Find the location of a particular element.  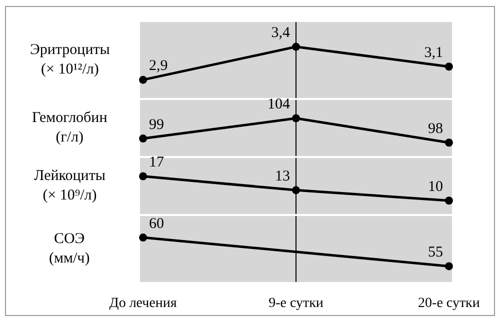

data-label: 60 is located at coordinates (156, 224).